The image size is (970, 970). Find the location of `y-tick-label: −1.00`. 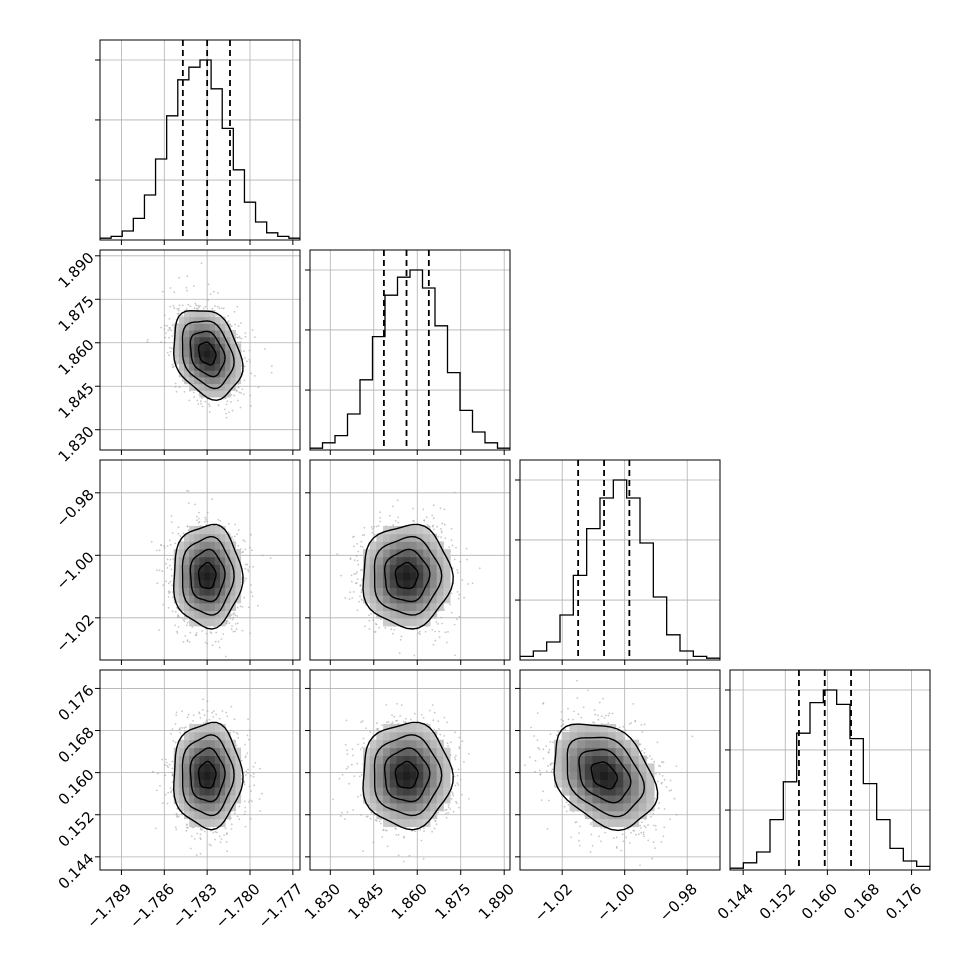

y-tick-label: −1.00 is located at coordinates (74, 570).